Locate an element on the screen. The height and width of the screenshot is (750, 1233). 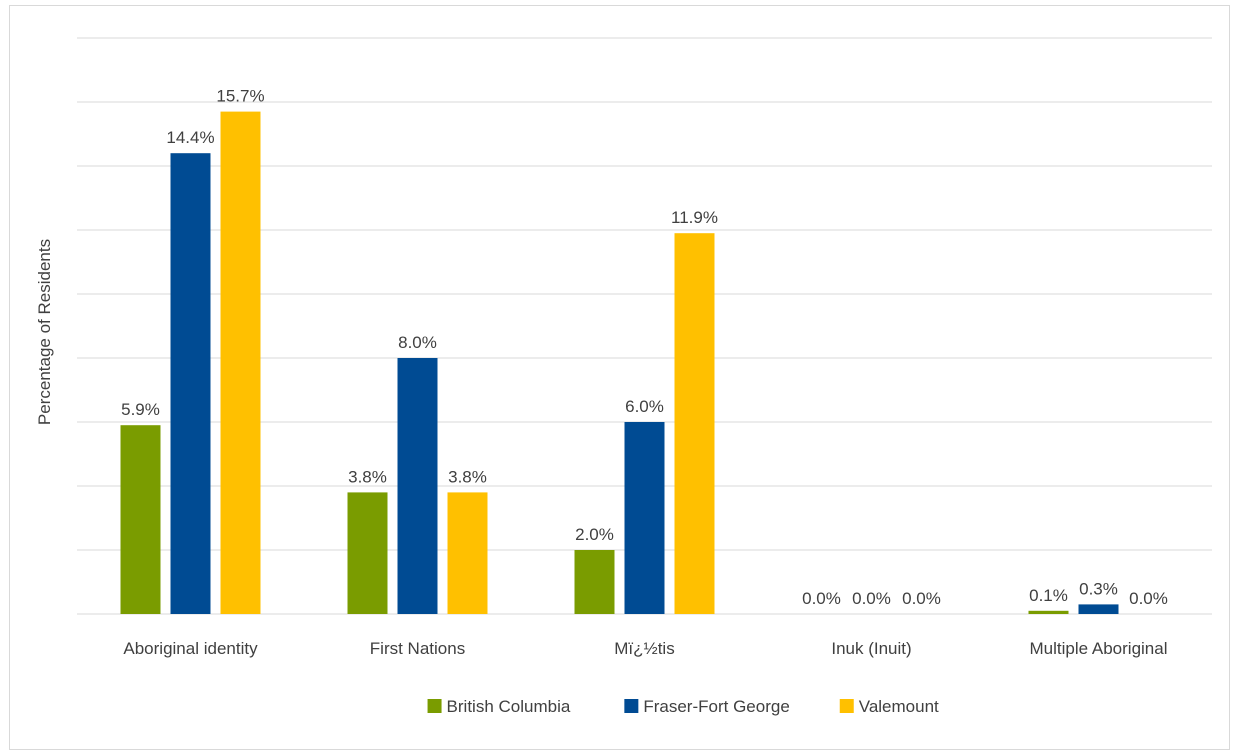
data-label: 14.4% is located at coordinates (190, 137).